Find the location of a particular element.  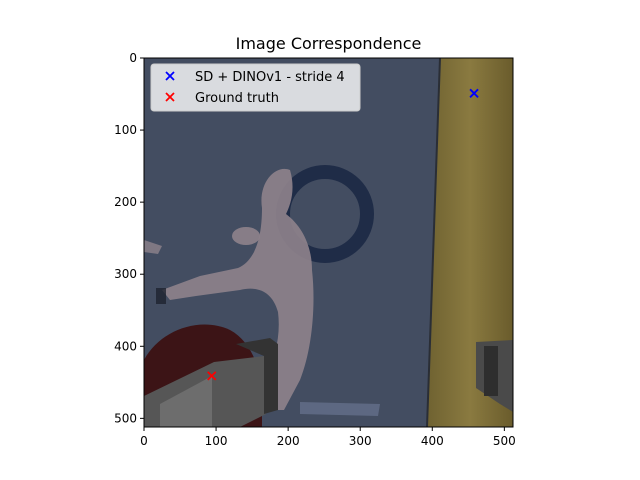

x-tick-label: 300 is located at coordinates (360, 441).